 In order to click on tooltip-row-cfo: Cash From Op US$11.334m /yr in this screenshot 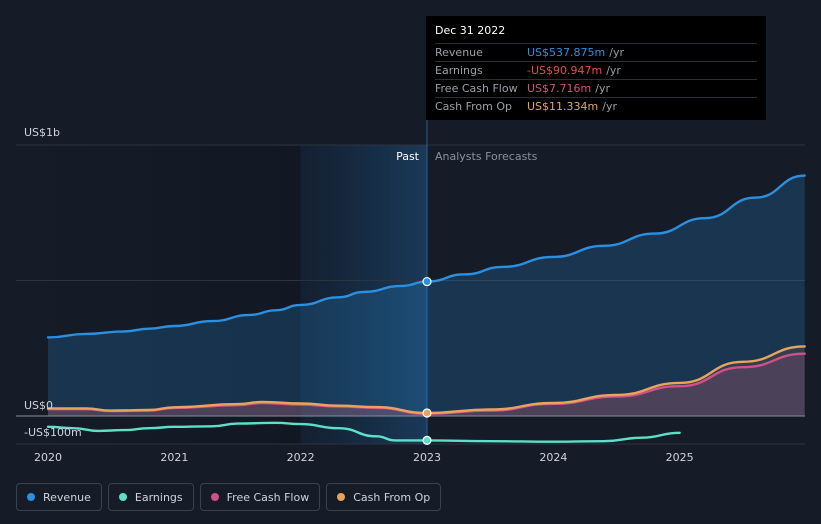, I will do `click(596, 106)`.